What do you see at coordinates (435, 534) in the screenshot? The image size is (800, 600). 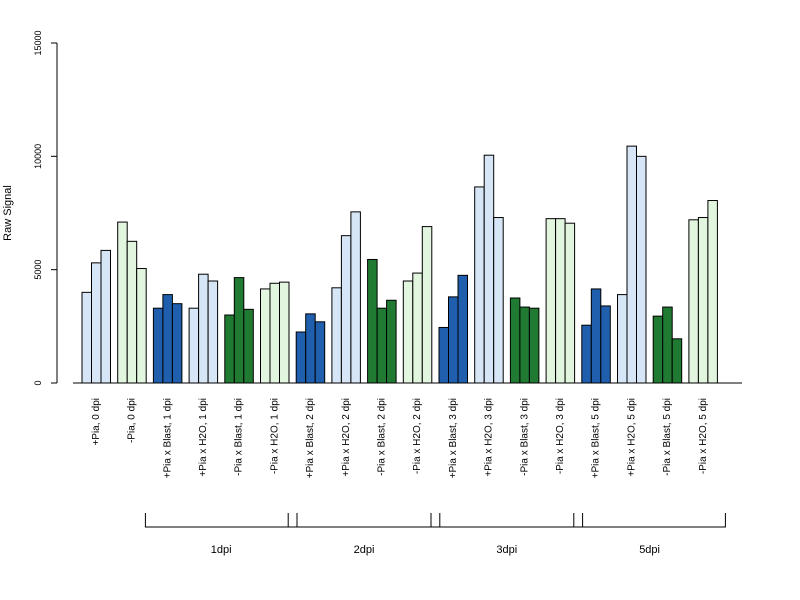 I see `timepoint-brackets: 1dpi 2dpi 3dpi 5dpi` at bounding box center [435, 534].